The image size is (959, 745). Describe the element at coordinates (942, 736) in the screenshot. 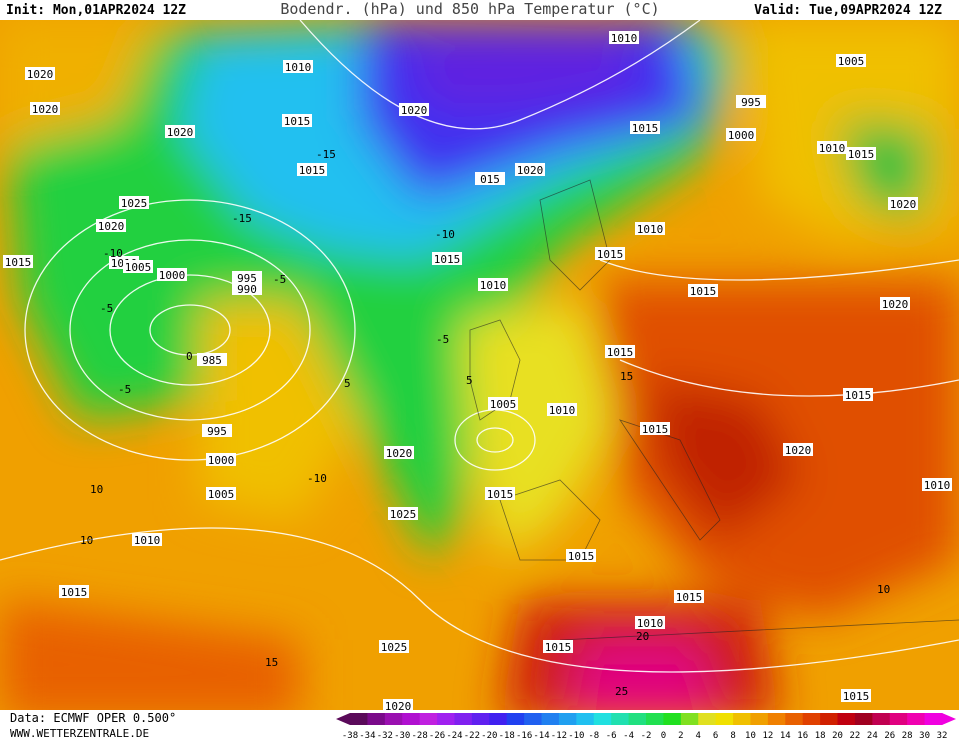

I see `colorbar-label: 32` at that location.